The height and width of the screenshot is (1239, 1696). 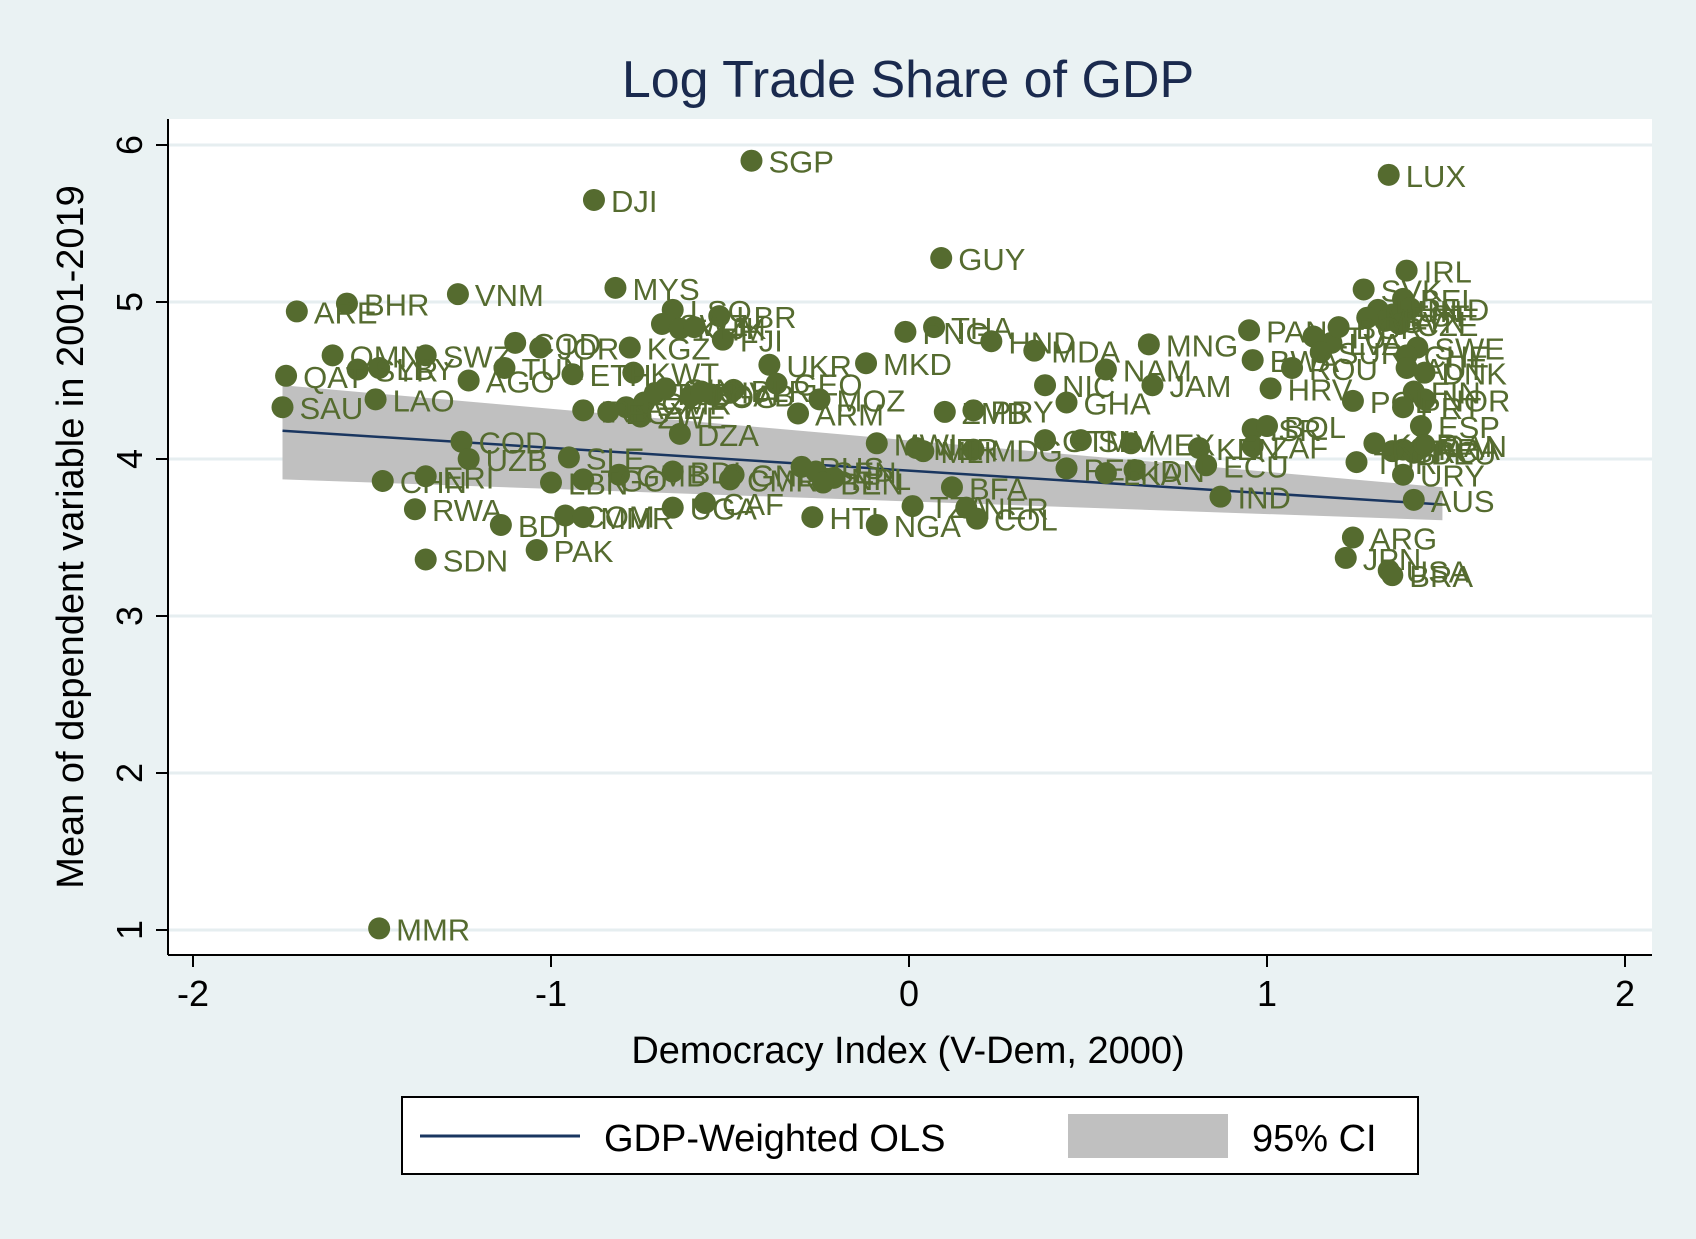 I want to click on point-label: ERI, so click(x=469, y=477).